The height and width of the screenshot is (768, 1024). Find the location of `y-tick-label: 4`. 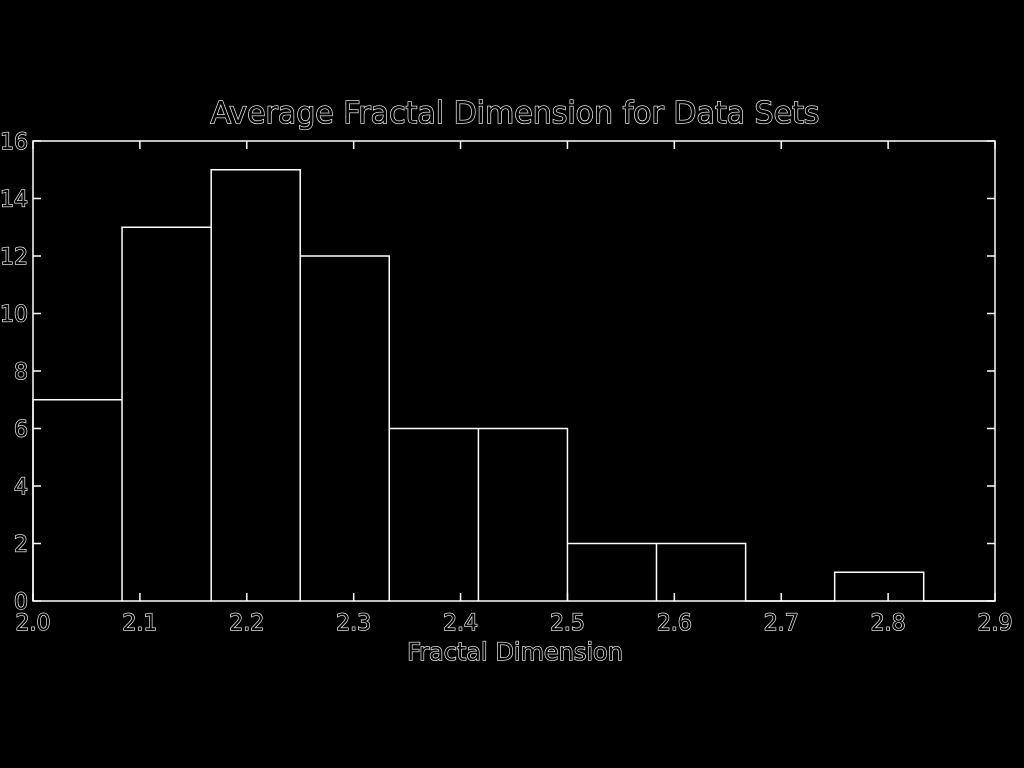

y-tick-label: 4 is located at coordinates (21, 487).